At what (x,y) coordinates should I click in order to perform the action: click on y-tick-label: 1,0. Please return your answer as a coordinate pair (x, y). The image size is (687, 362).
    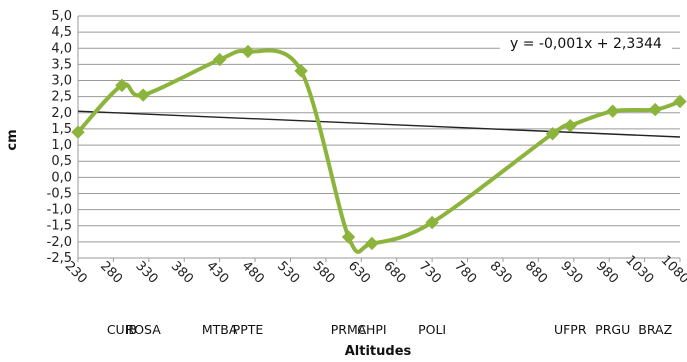
    Looking at the image, I should click on (61, 145).